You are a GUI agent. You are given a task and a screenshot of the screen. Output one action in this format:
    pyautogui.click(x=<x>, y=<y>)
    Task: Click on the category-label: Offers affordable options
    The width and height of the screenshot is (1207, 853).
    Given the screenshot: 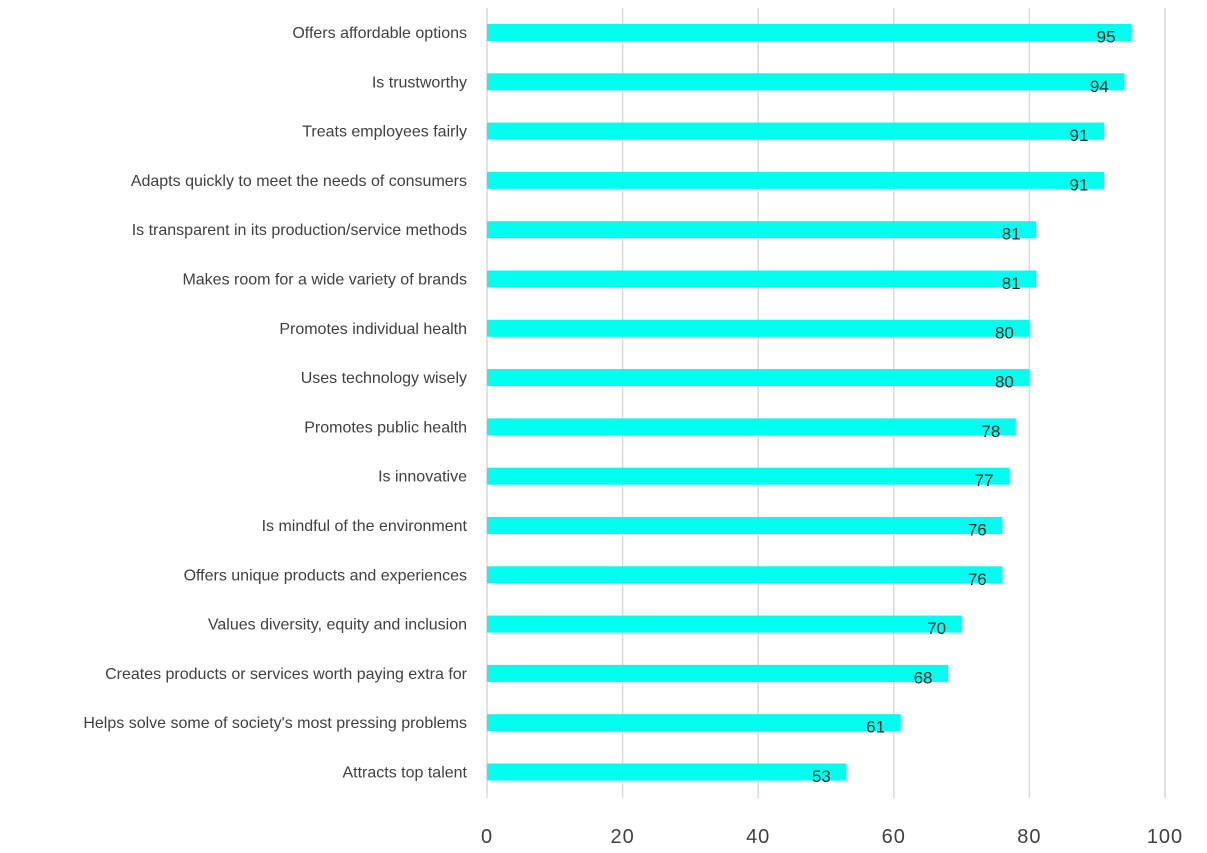 What is the action you would take?
    pyautogui.click(x=379, y=33)
    